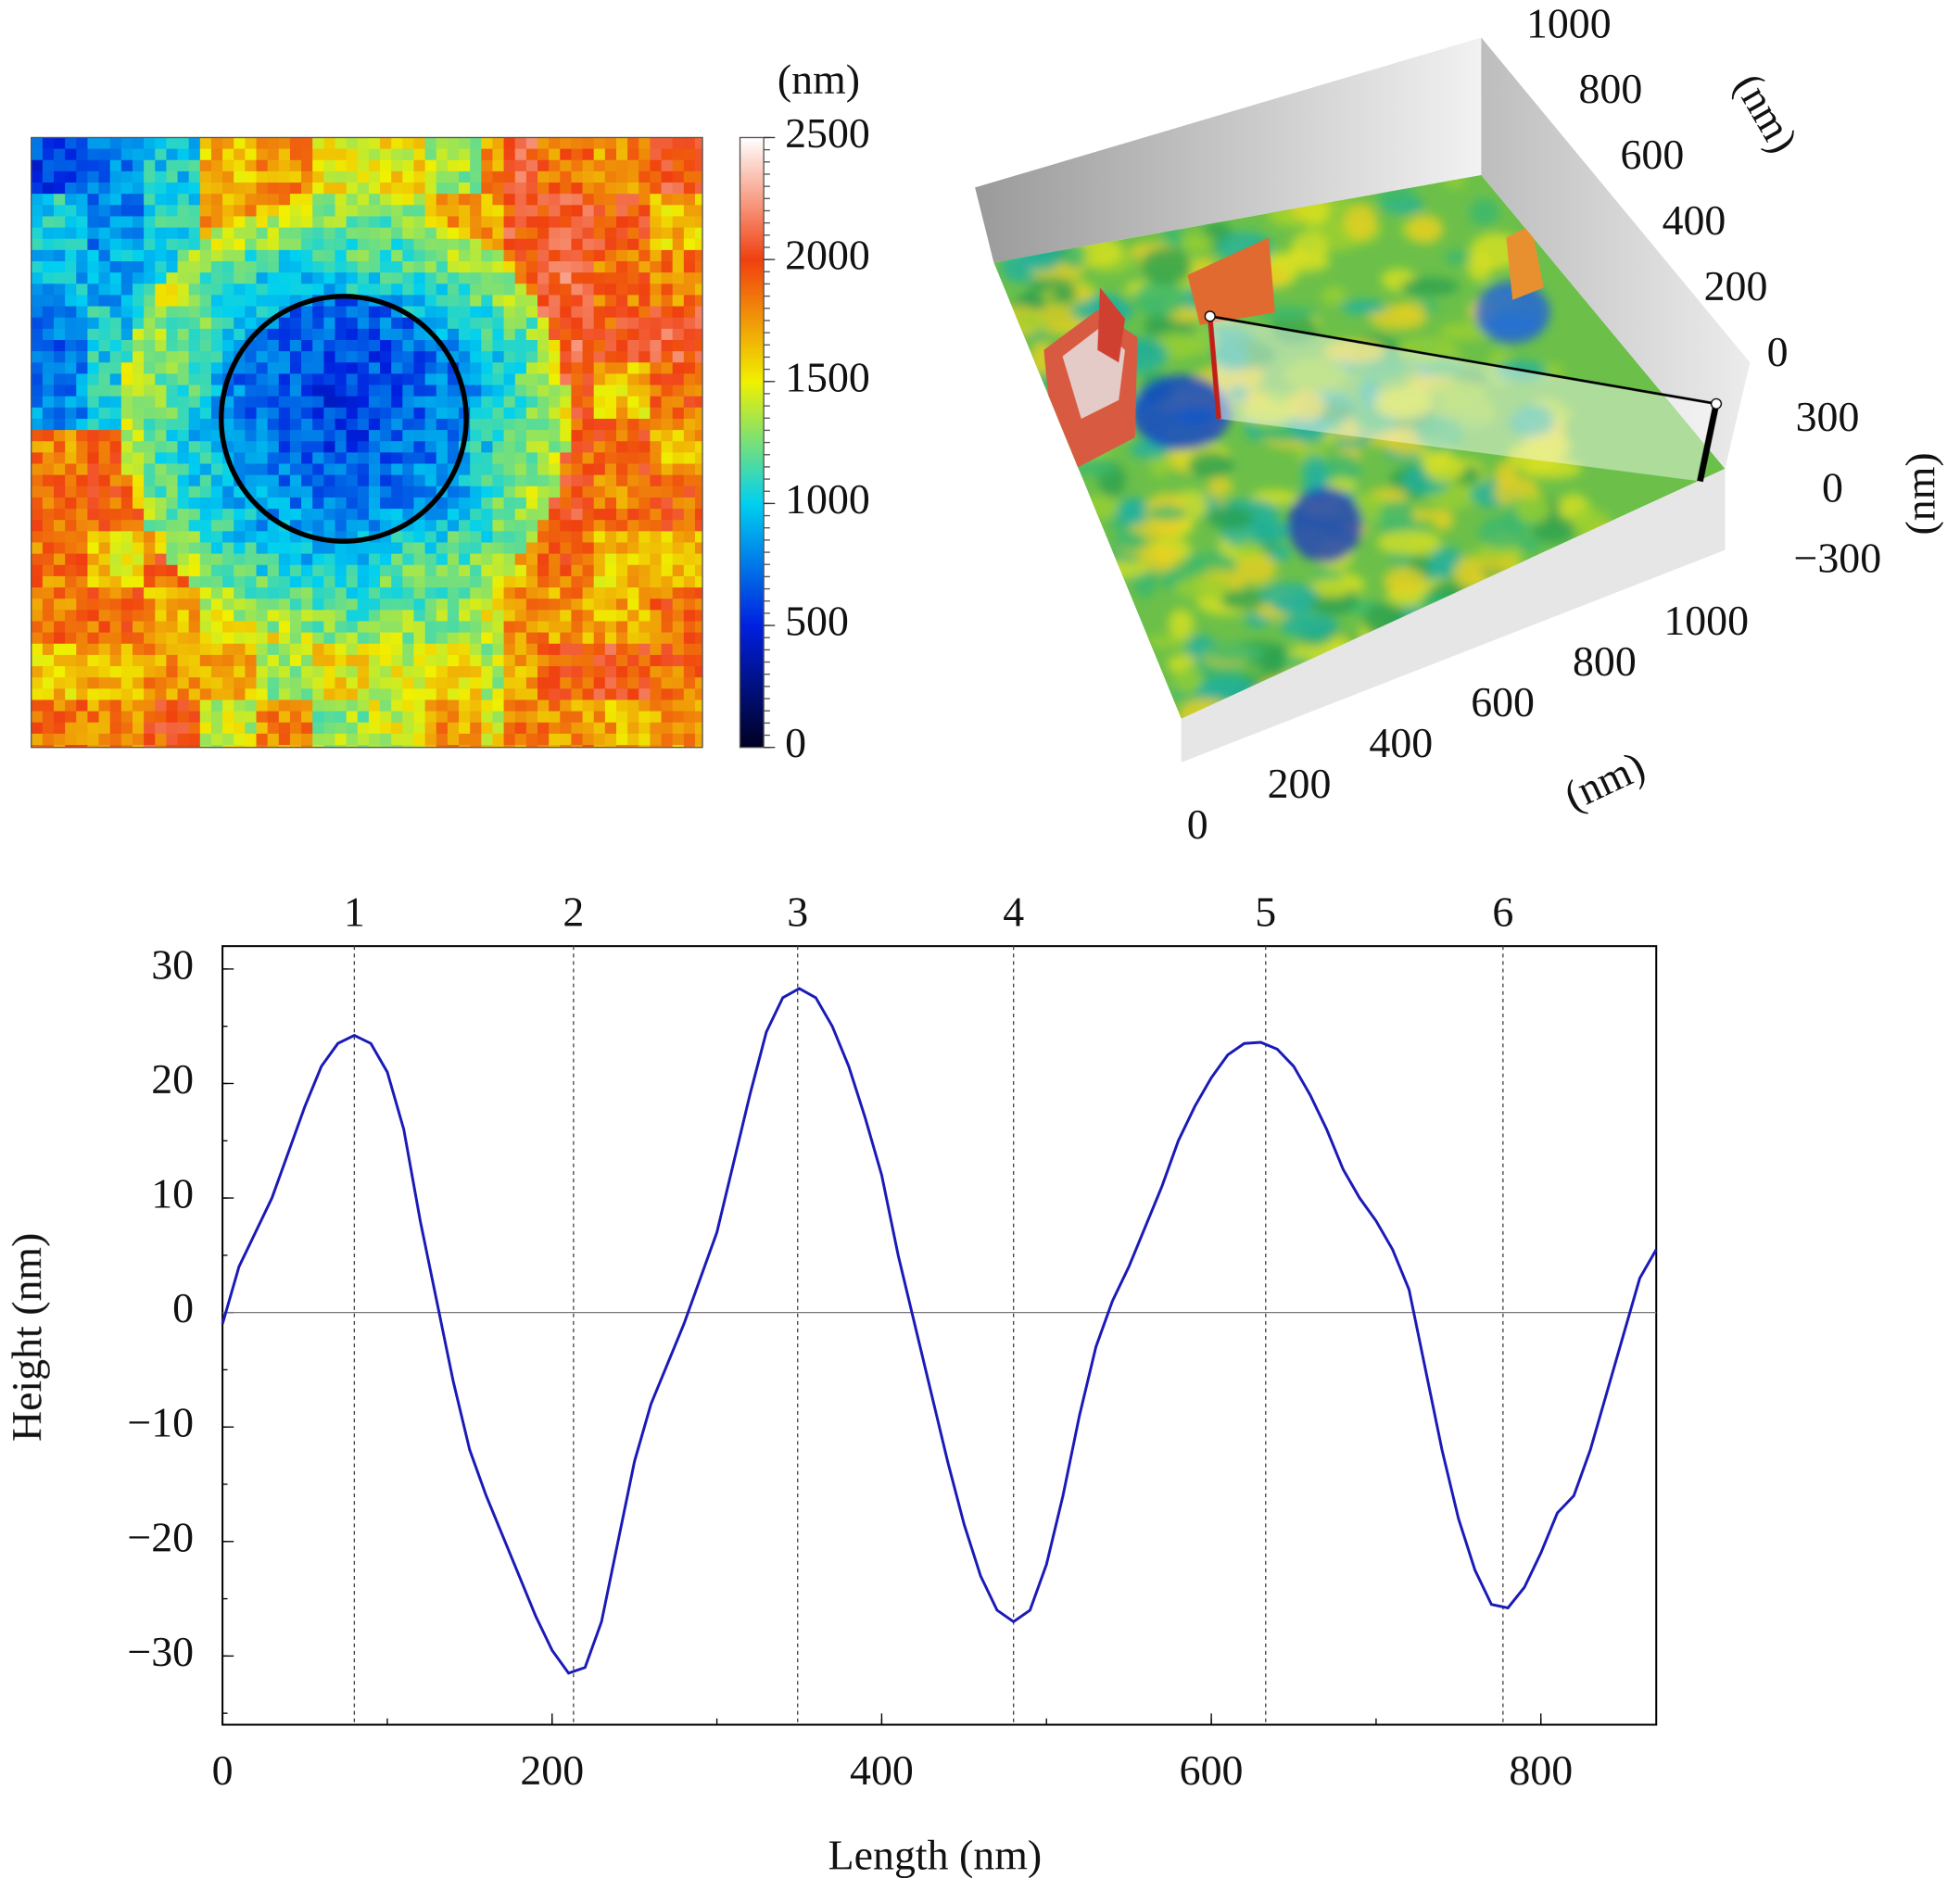  Describe the element at coordinates (1525, 262) in the screenshot. I see `surface-peak` at that location.